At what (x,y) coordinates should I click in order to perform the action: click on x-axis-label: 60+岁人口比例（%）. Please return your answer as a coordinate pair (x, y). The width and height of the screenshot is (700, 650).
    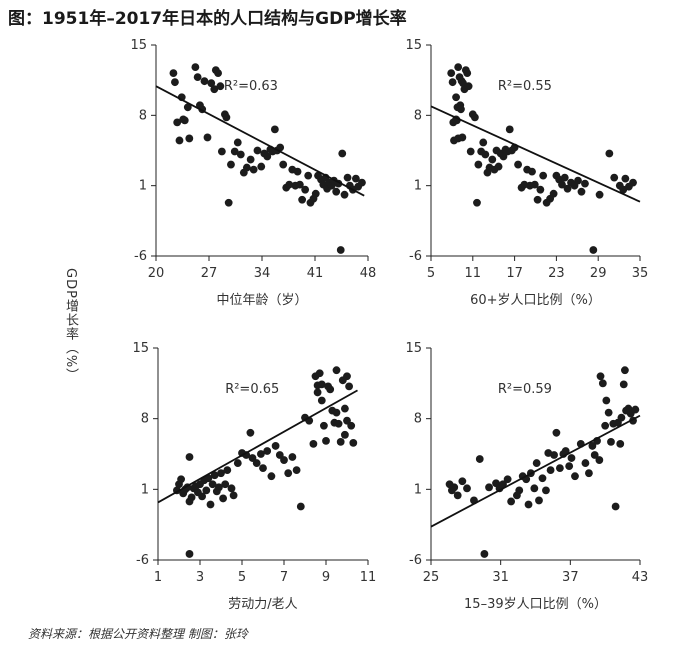
    Looking at the image, I should click on (535, 300).